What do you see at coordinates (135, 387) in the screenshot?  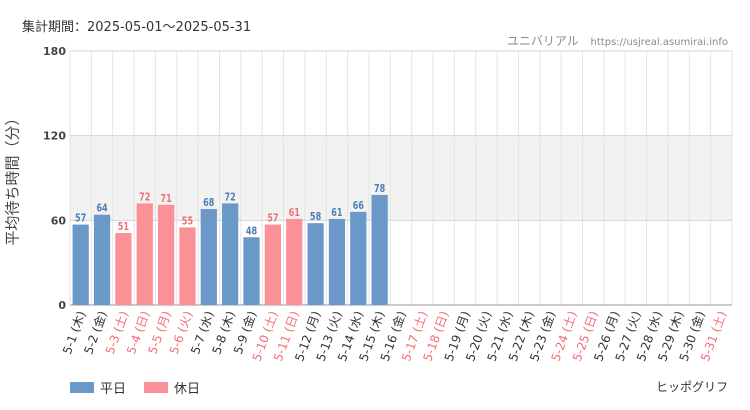 I see `legend: 平日 休日` at bounding box center [135, 387].